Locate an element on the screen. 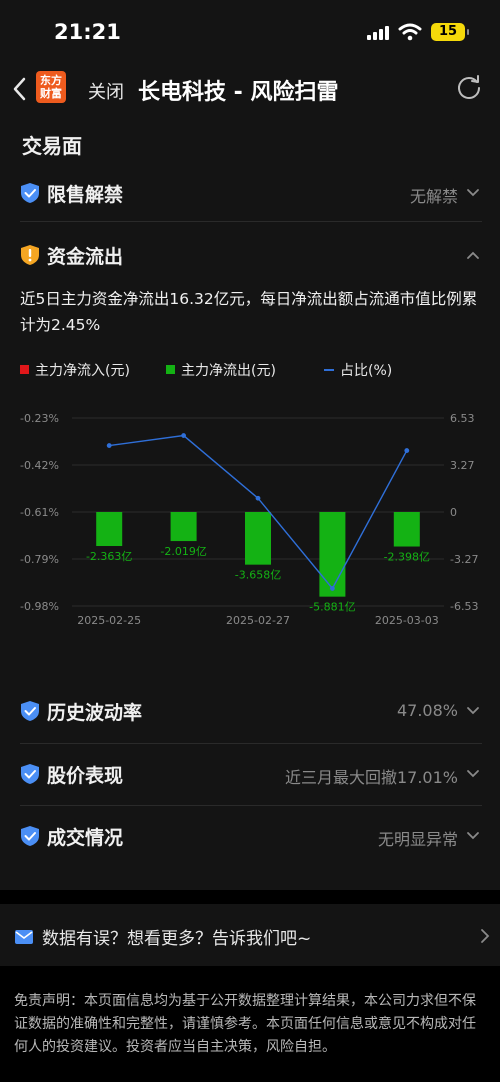  right-axis-tick: 3.27 is located at coordinates (462, 465).